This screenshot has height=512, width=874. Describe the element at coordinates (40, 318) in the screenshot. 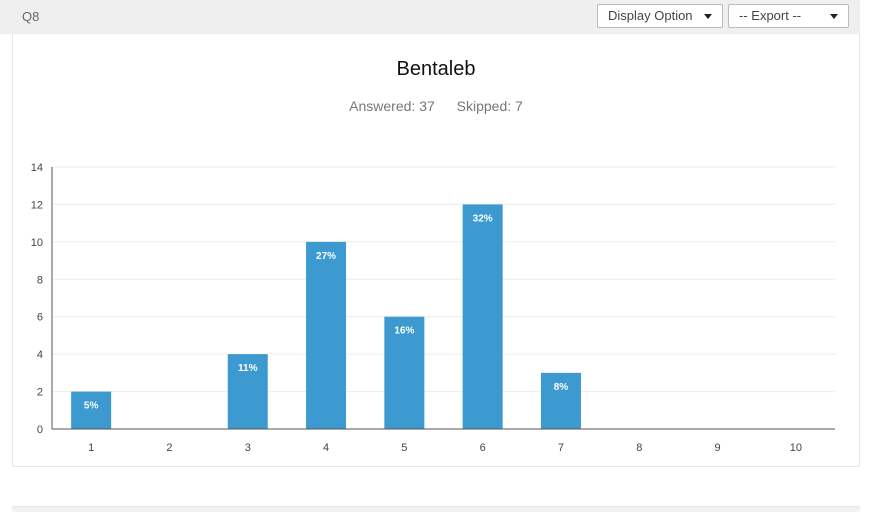

I see `y-tick-label: 6` at that location.